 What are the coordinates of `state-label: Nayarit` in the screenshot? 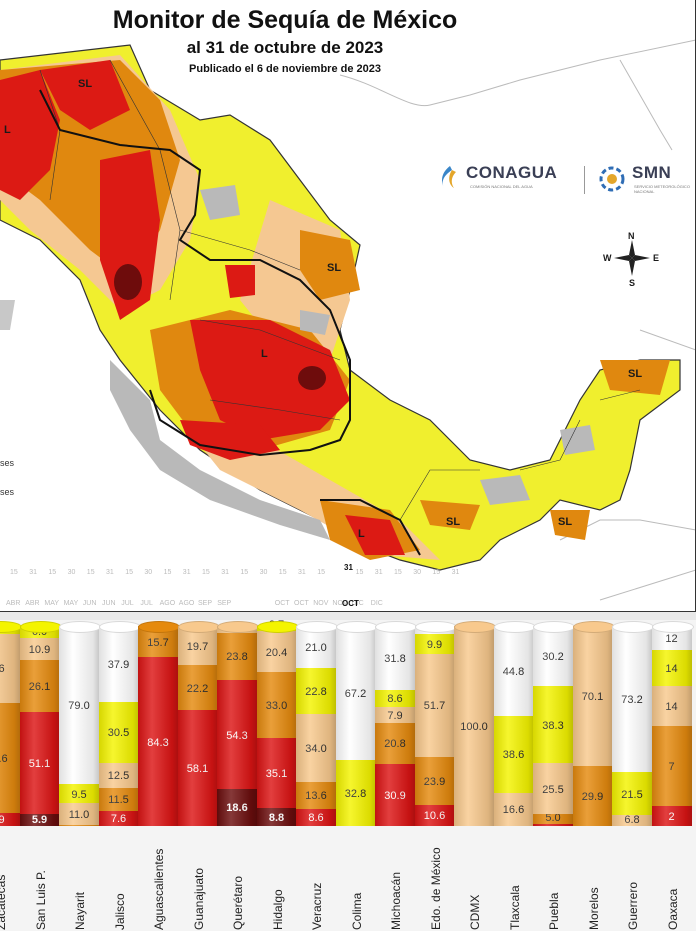 It's located at (79, 880).